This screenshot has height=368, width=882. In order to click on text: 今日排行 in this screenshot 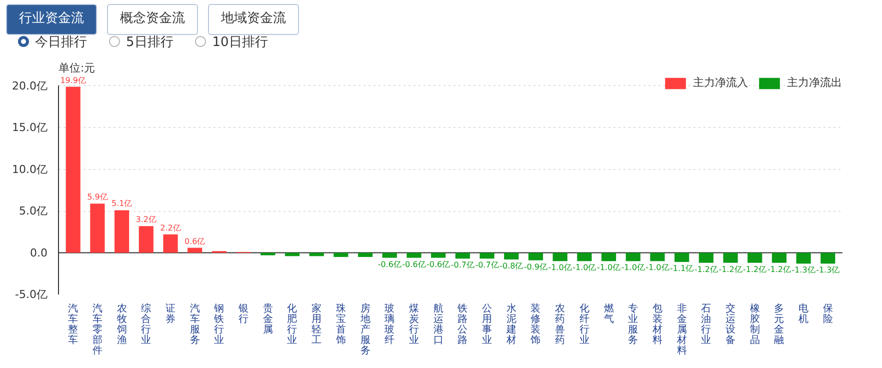, I will do `click(60, 43)`.